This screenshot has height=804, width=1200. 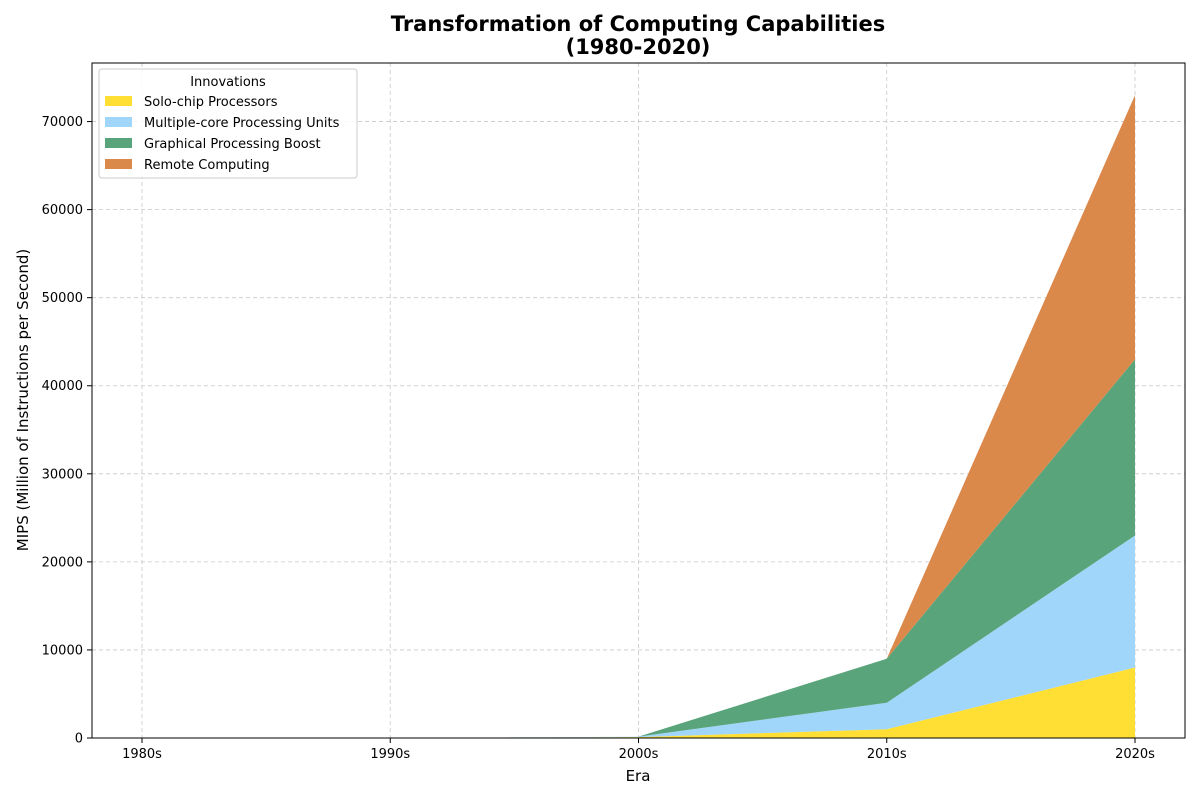 I want to click on legend-label-graphical-processing-boost: Graphical Processing Boost, so click(x=232, y=144).